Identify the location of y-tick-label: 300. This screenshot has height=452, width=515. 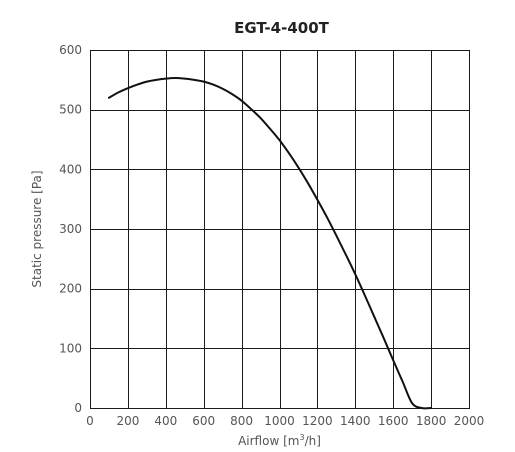
(70, 229).